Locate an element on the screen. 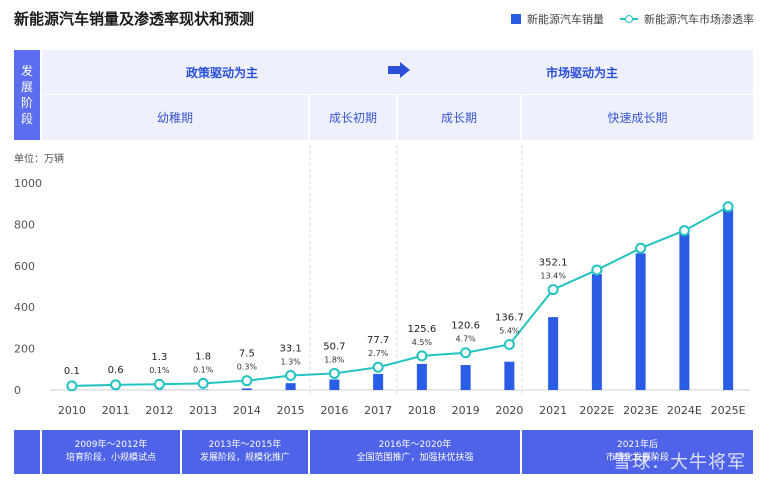 Image resolution: width=770 pixels, height=486 pixels. x-tick-label: 2019 is located at coordinates (466, 410).